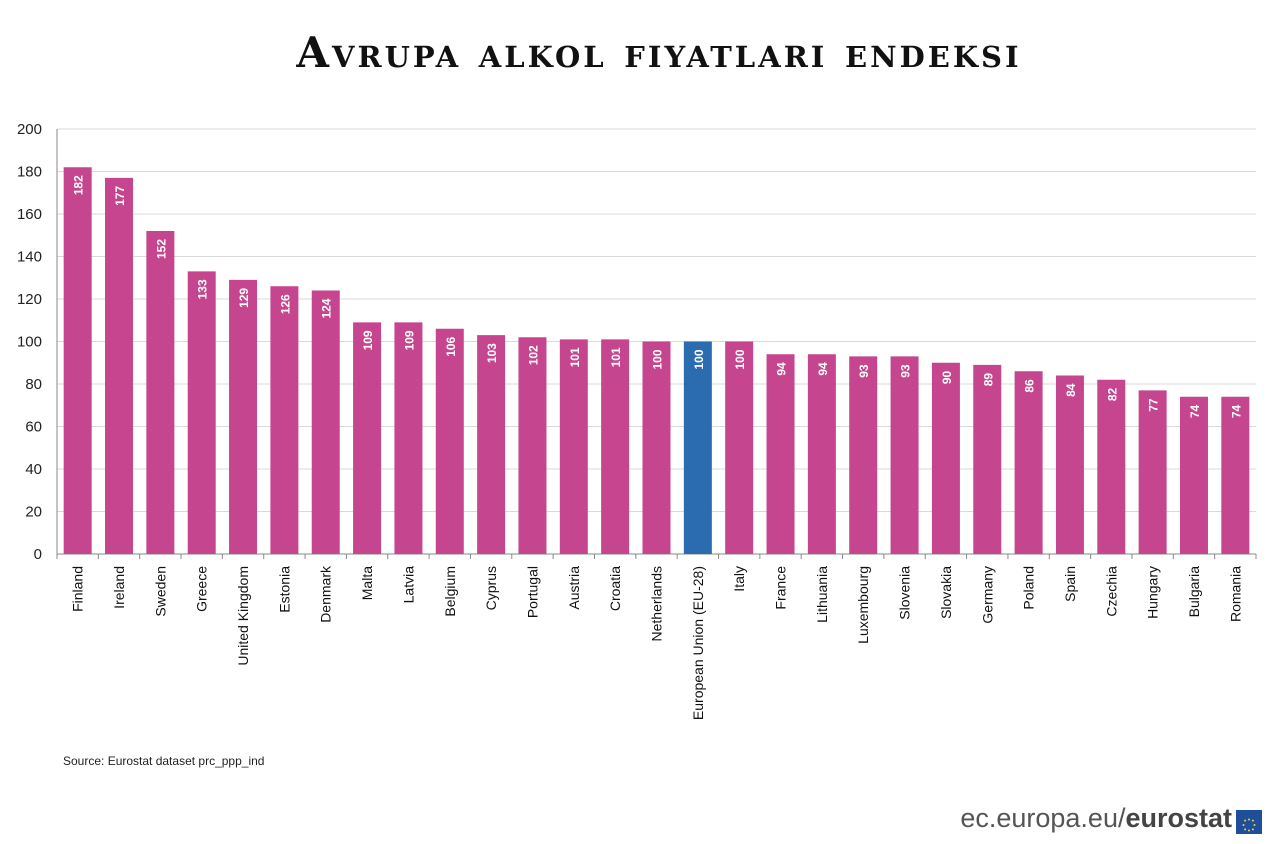 This screenshot has width=1280, height=844. Describe the element at coordinates (533, 355) in the screenshot. I see `data-label: 102` at that location.